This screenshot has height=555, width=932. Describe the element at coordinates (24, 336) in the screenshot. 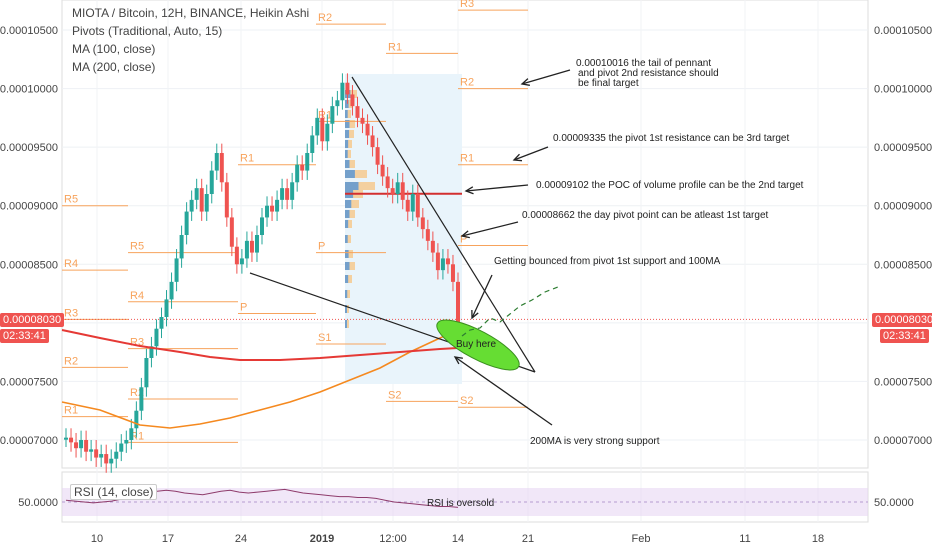

I see `countdown-left: 02:33:41` at that location.